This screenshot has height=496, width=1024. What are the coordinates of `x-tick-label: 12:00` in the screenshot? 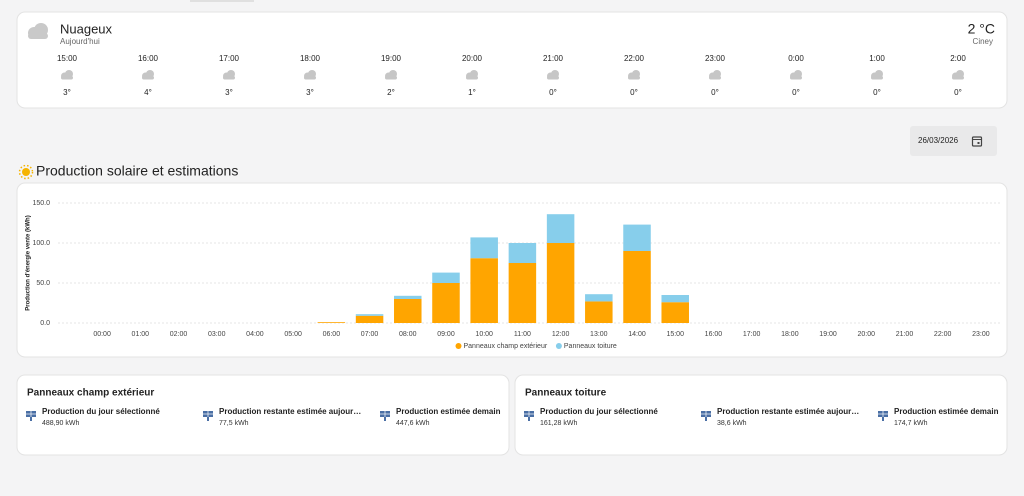 It's located at (561, 334).